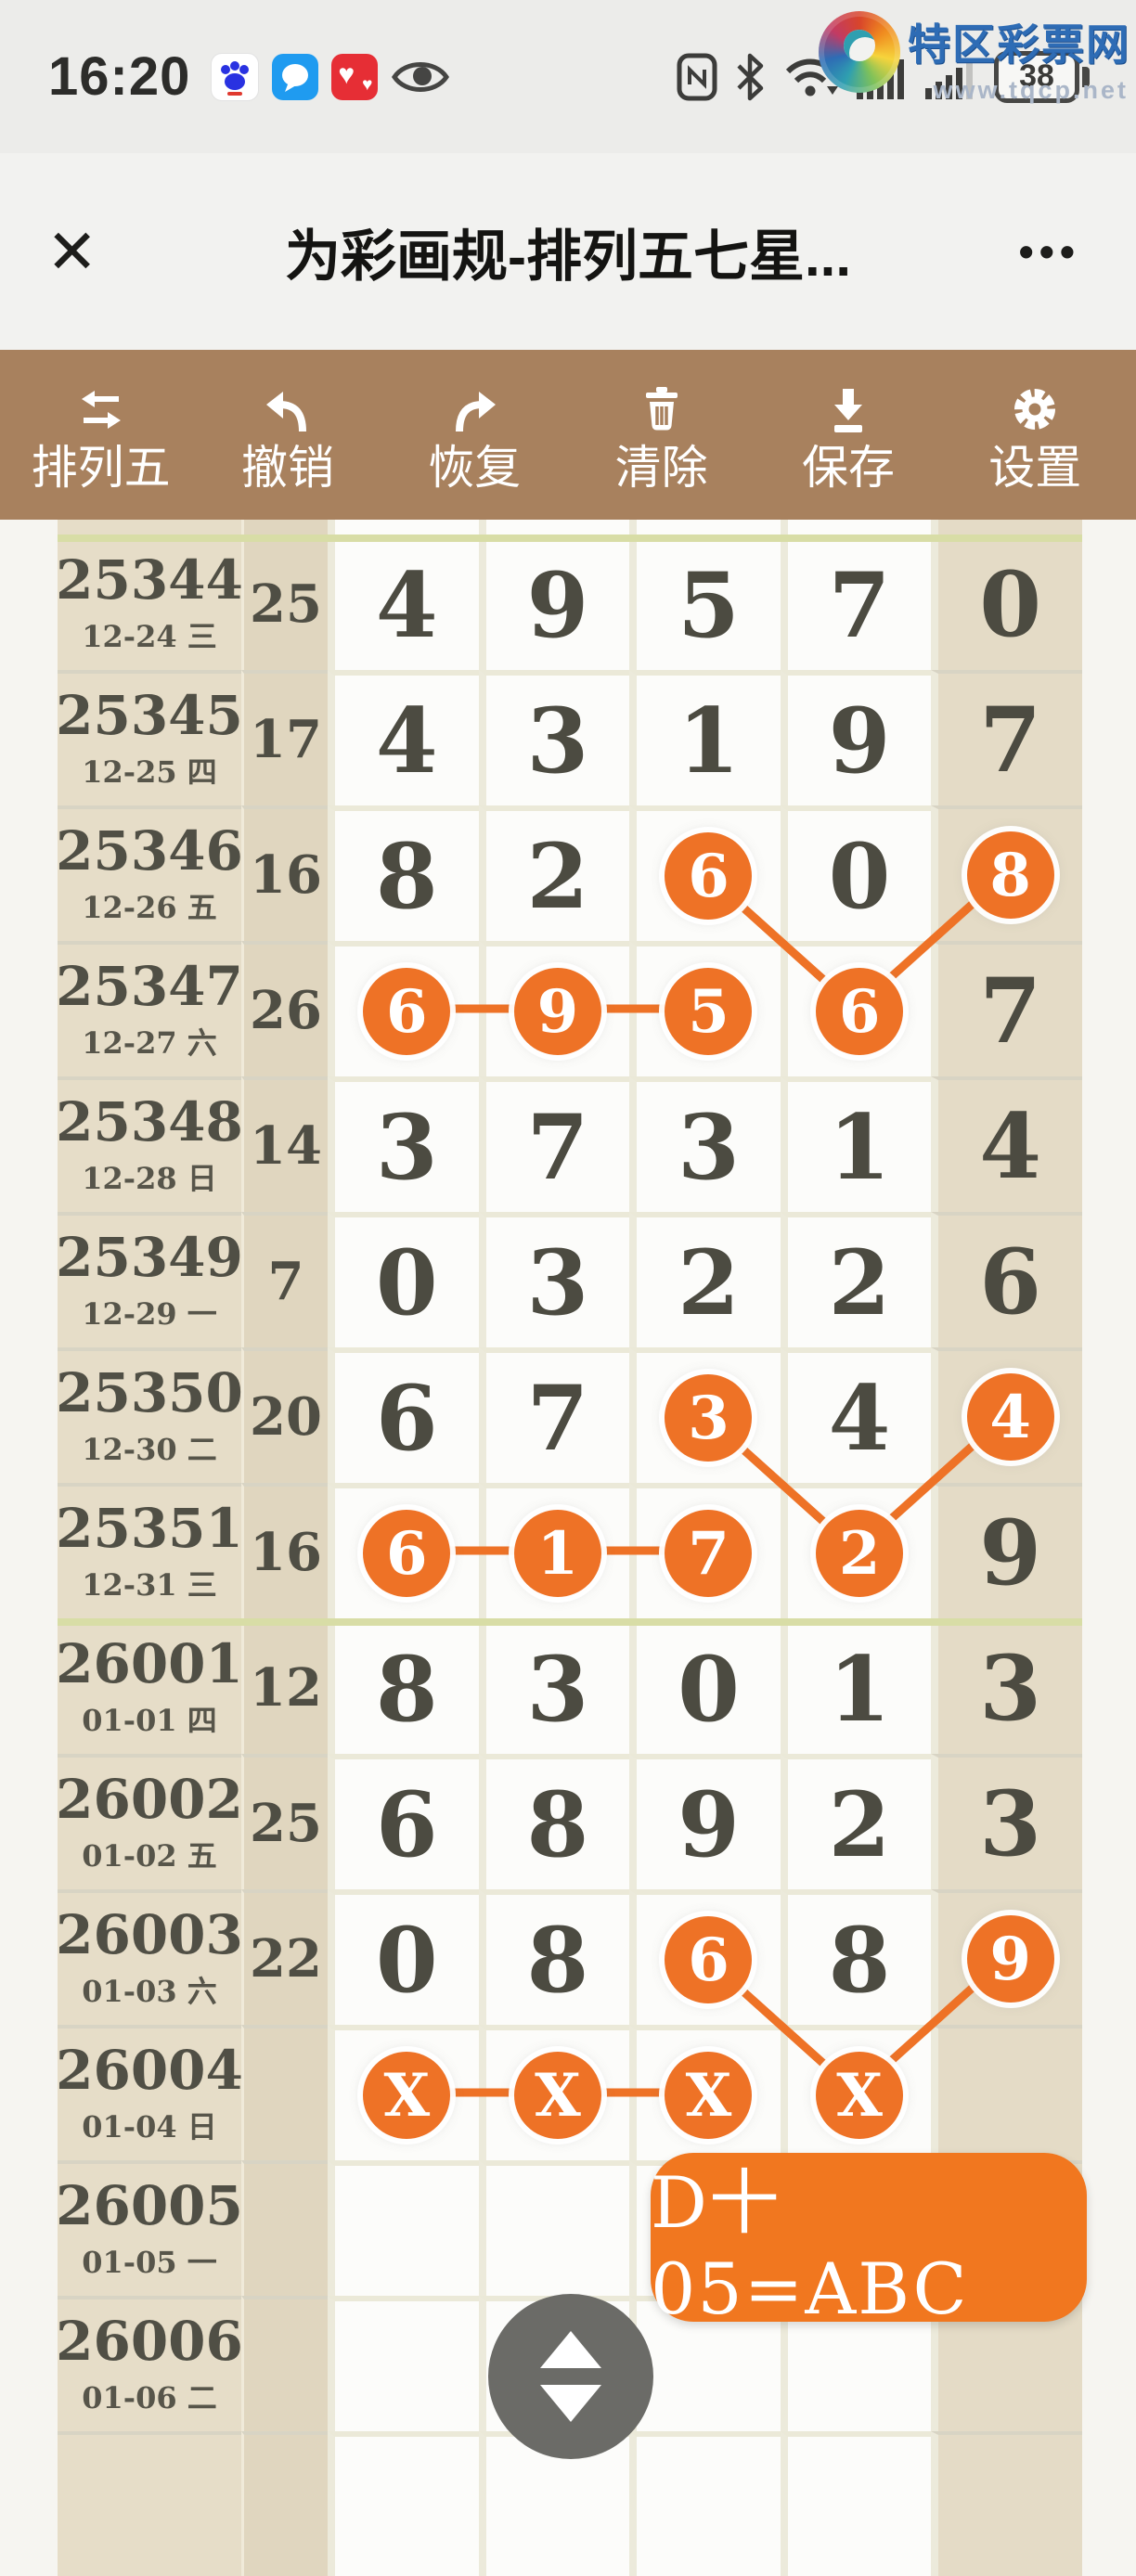  Describe the element at coordinates (570, 2403) in the screenshot. I see `arrow-down-icon` at that location.